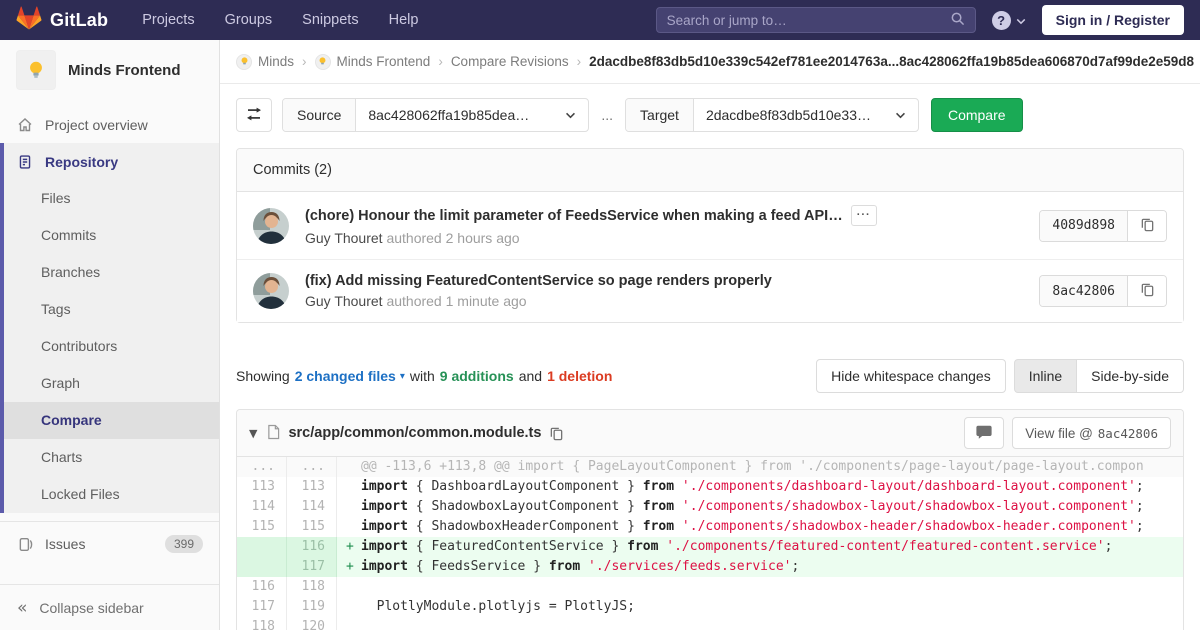  I want to click on search-box, so click(815, 20).